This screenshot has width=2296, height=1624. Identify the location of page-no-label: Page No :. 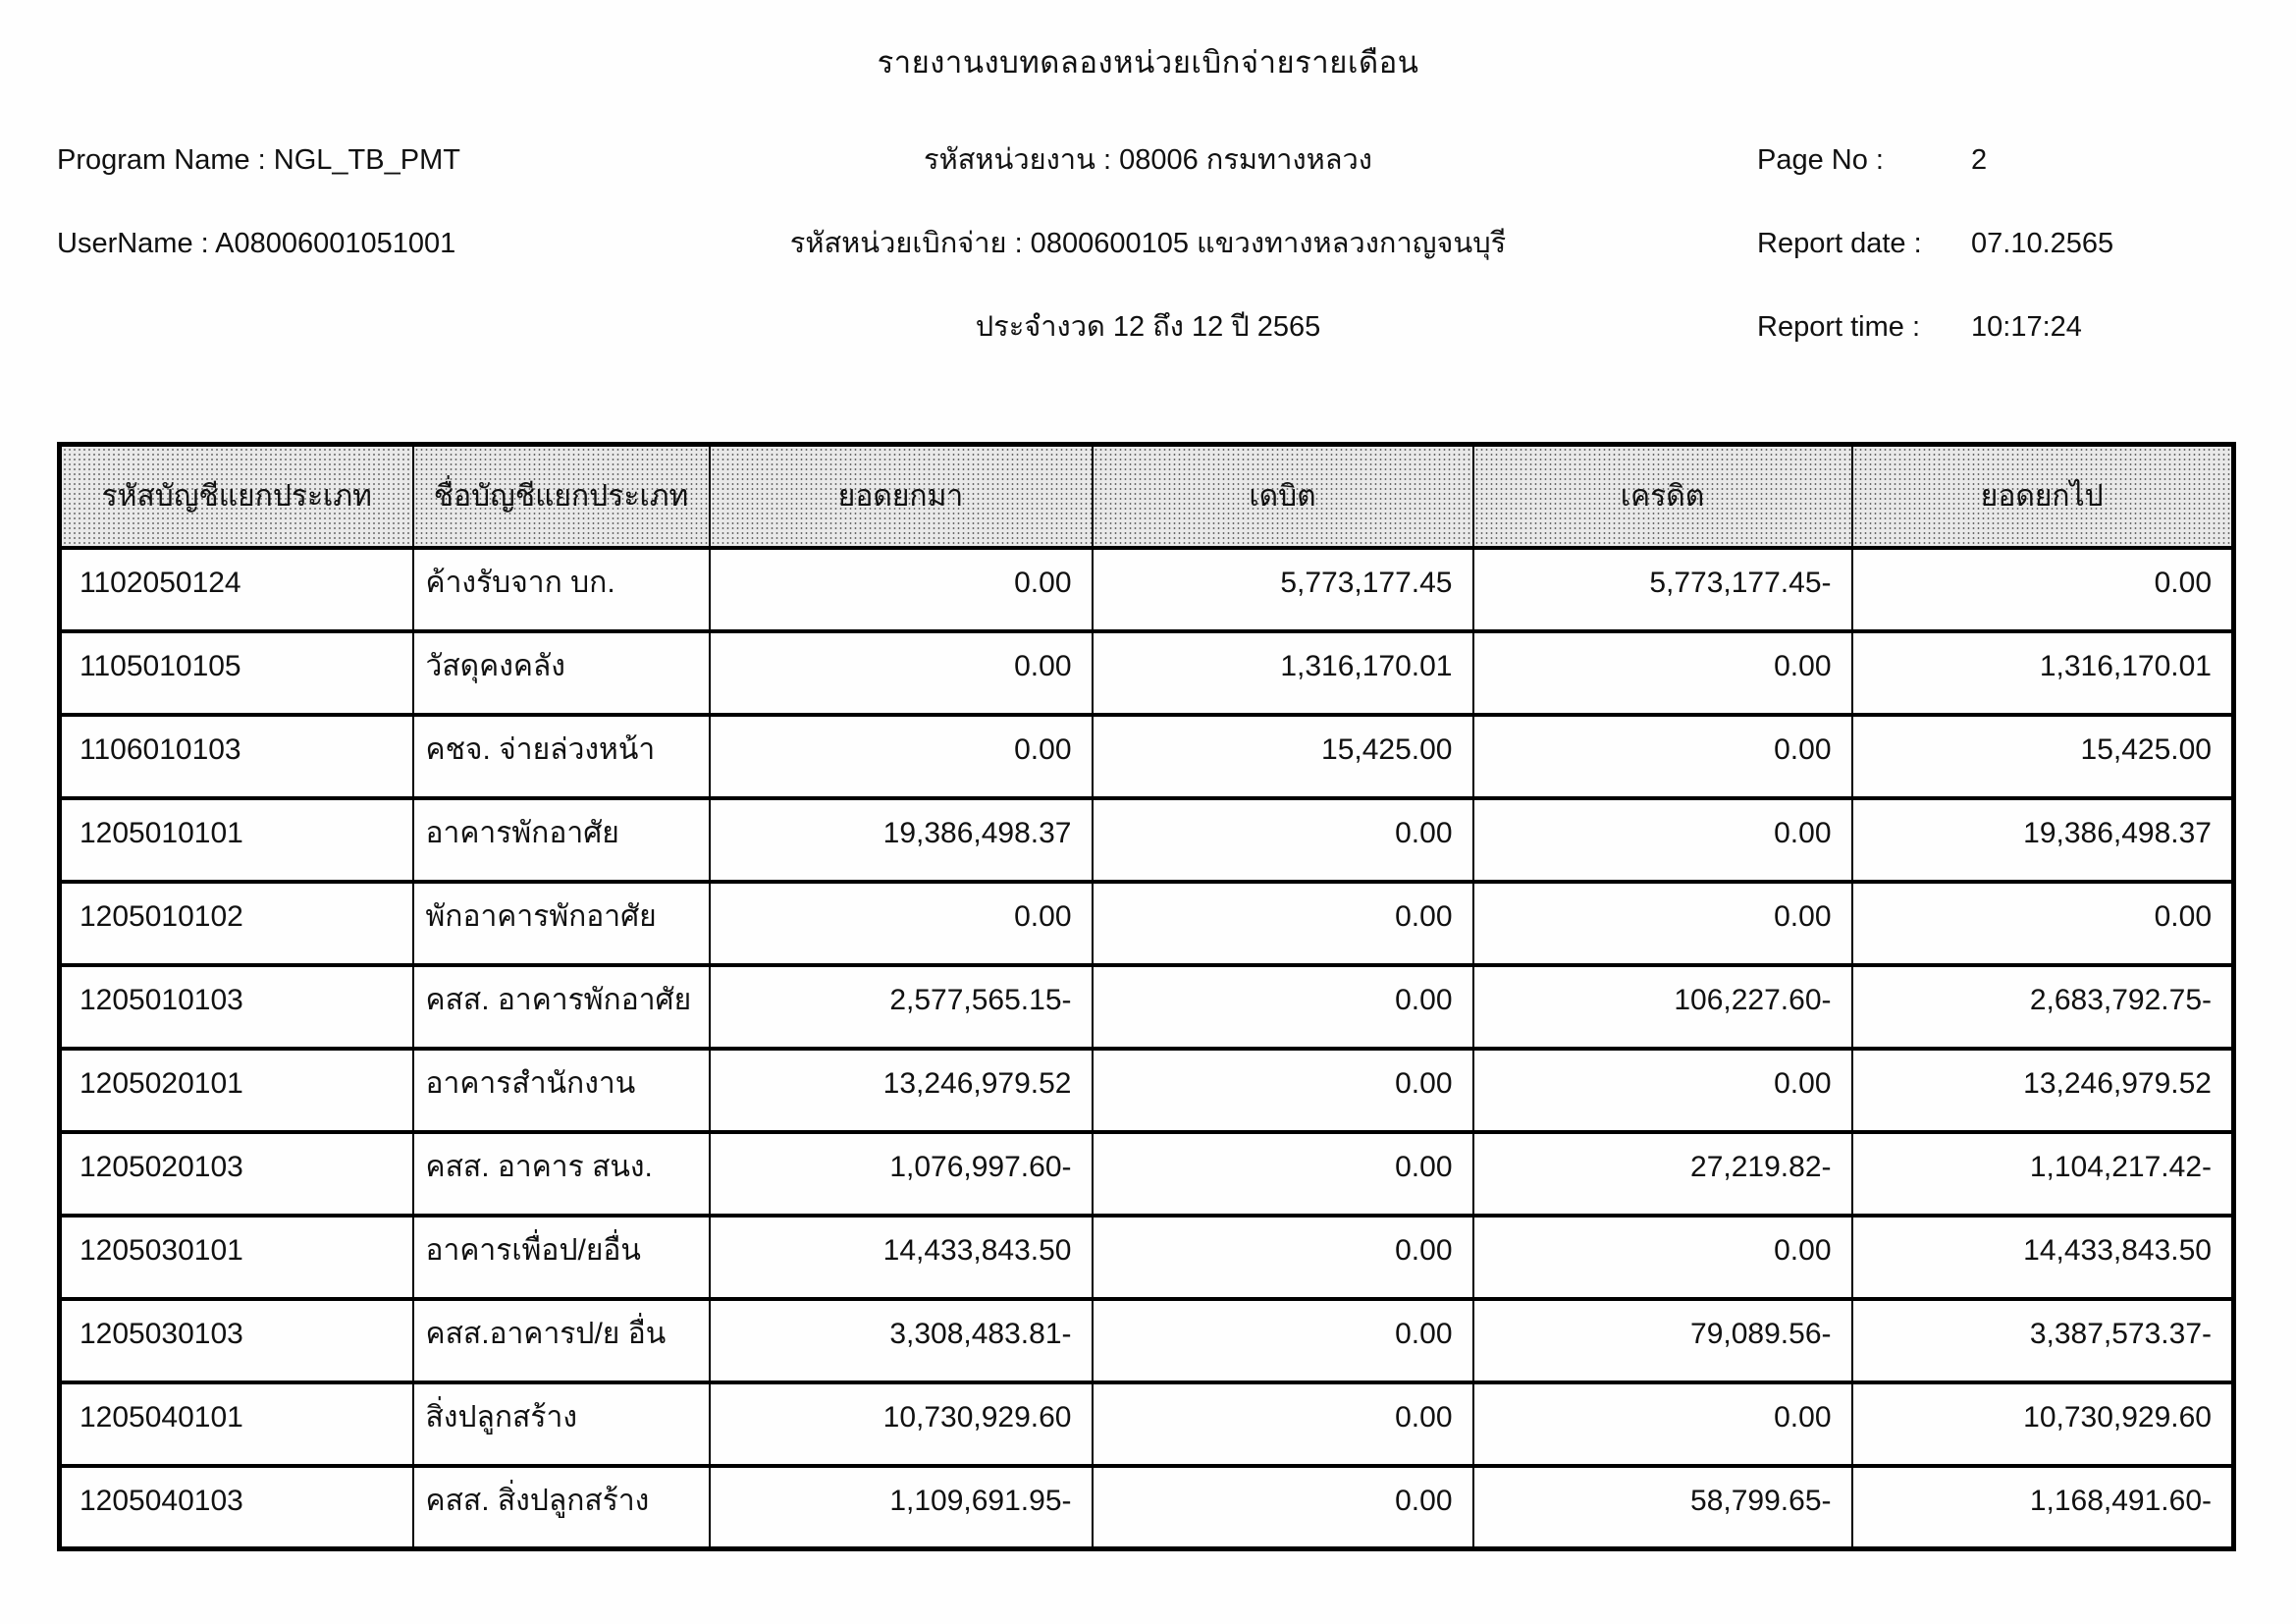
(1821, 160).